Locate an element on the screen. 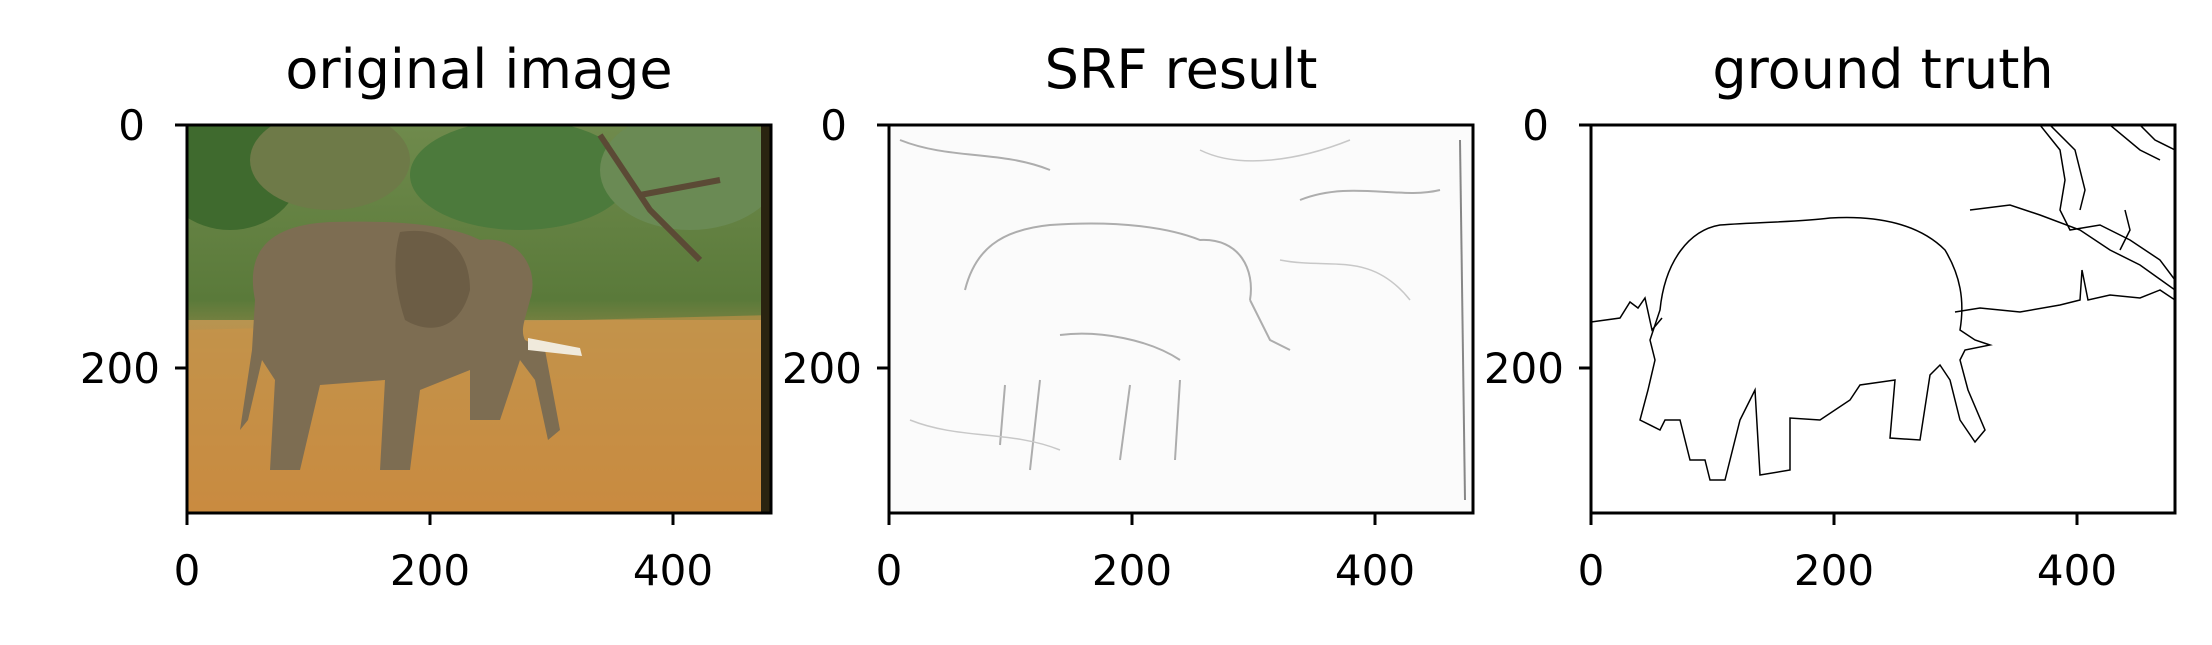 The width and height of the screenshot is (2212, 645). panel-title: SRF result is located at coordinates (1181, 69).